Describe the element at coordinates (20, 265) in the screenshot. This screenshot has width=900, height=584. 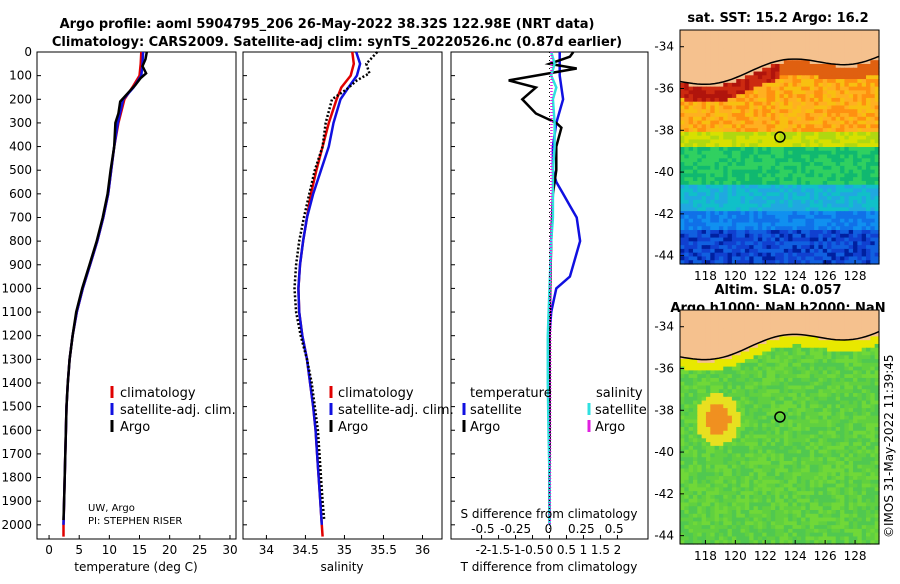
I see `depth-tick-label: 900` at that location.